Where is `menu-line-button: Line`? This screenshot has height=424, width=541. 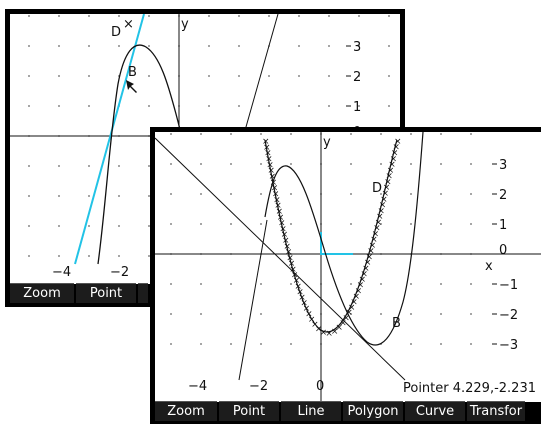
menu-line-button: Line is located at coordinates (311, 411).